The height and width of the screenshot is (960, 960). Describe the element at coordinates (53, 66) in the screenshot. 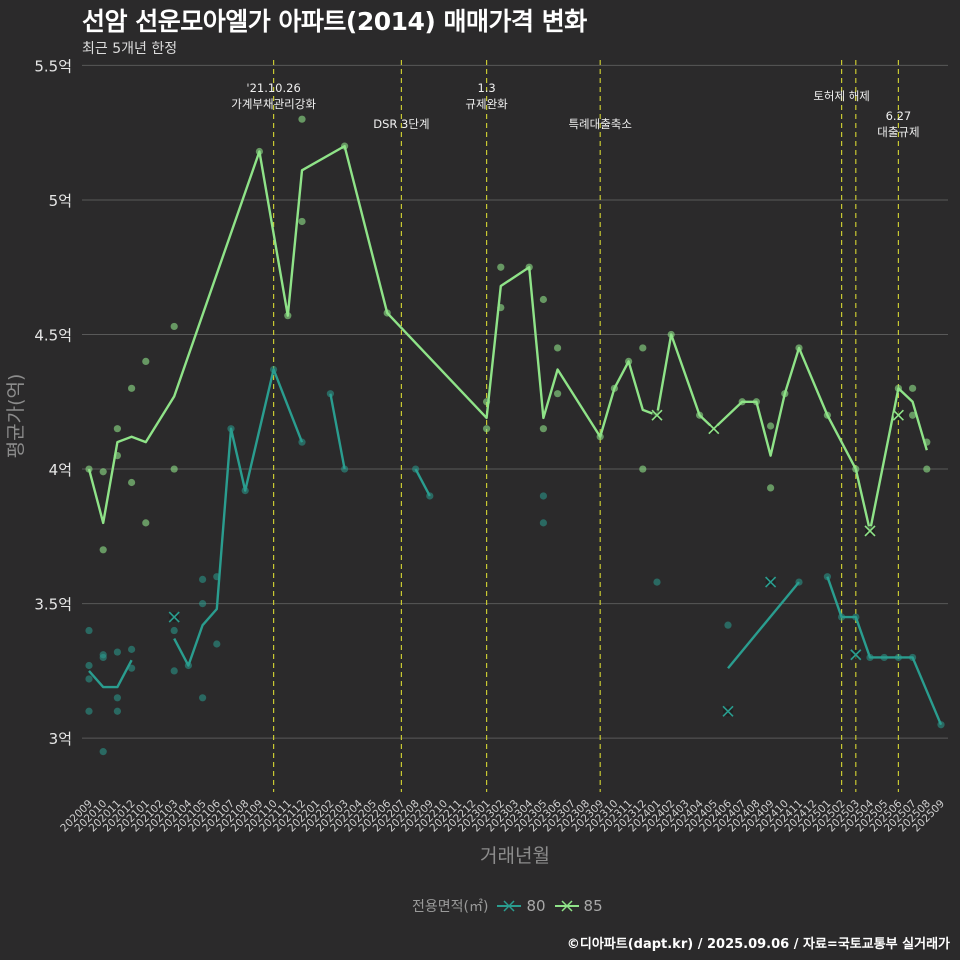

I see `y-tick-label: 5.5억` at that location.